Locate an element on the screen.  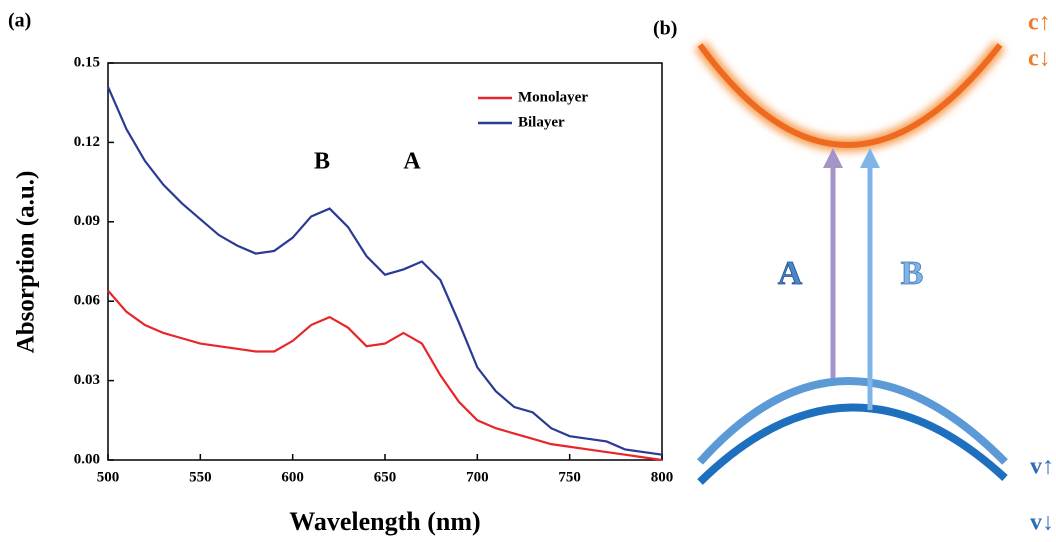
y-axis-label: Absorption (a.u.) is located at coordinates (26, 262).